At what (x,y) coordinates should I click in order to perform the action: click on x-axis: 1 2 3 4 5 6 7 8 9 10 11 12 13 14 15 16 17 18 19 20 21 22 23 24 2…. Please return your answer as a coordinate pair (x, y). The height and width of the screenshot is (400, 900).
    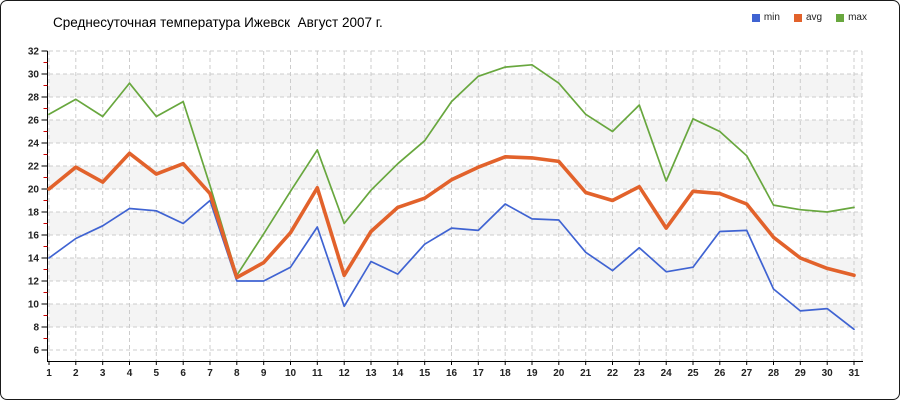
    Looking at the image, I should click on (454, 370).